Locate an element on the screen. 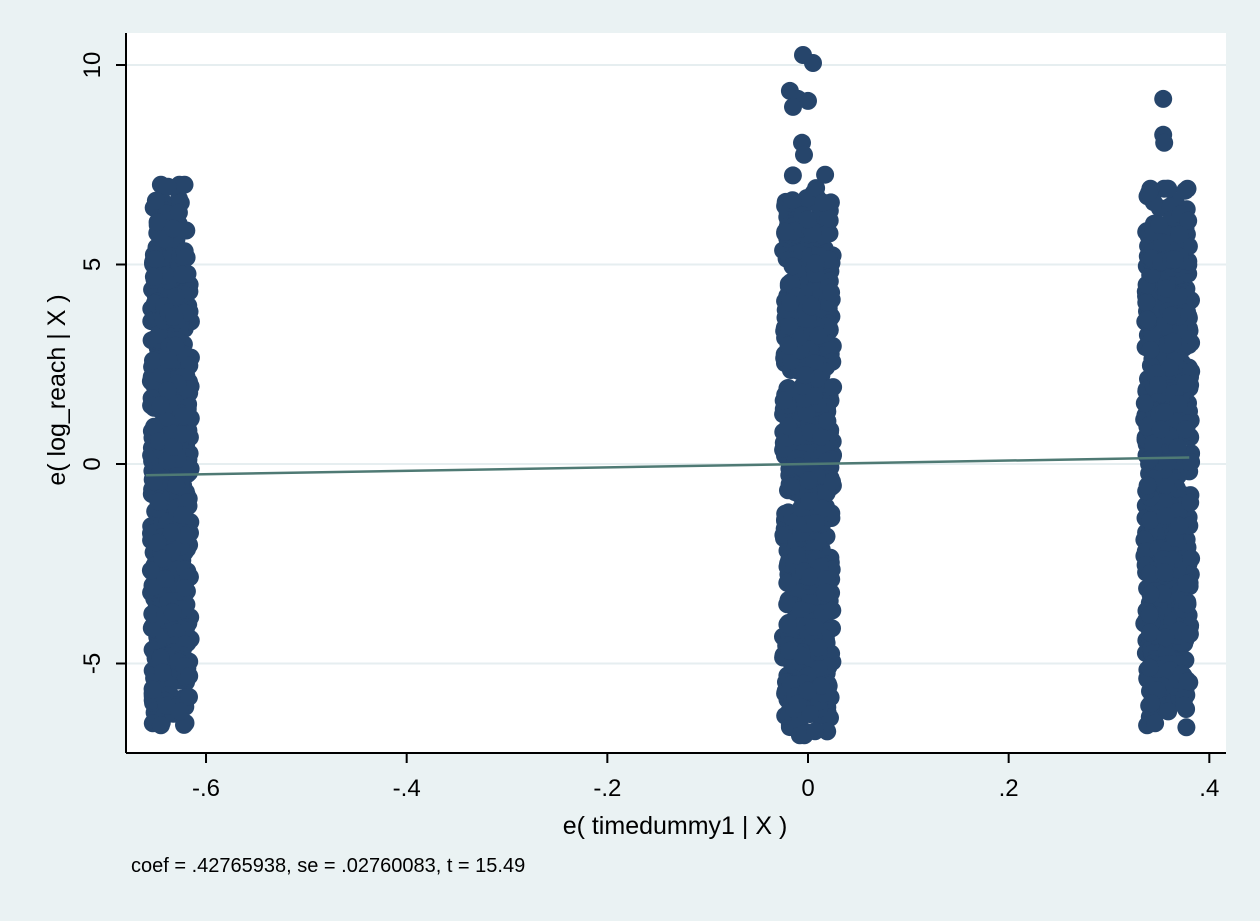  x-tick-label: -.2 is located at coordinates (607, 788).